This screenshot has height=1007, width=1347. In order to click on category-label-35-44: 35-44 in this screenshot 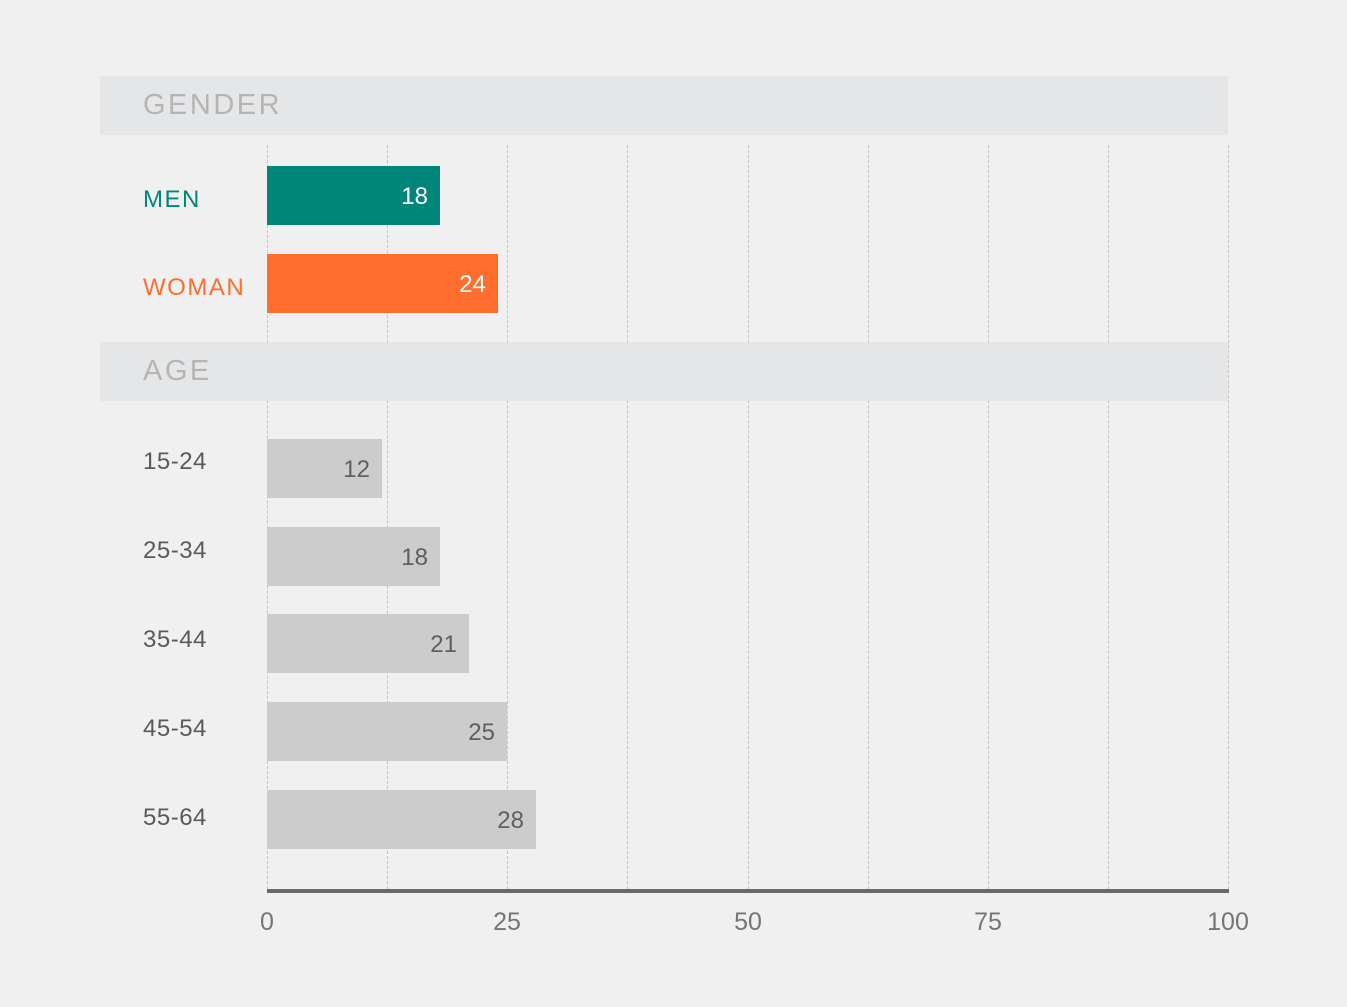, I will do `click(175, 639)`.